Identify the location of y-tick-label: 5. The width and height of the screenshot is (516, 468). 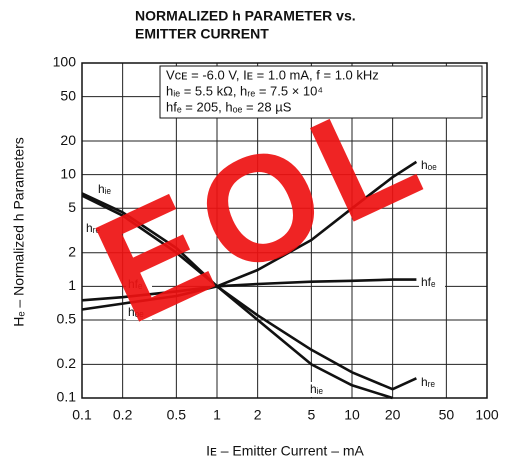
(72, 207).